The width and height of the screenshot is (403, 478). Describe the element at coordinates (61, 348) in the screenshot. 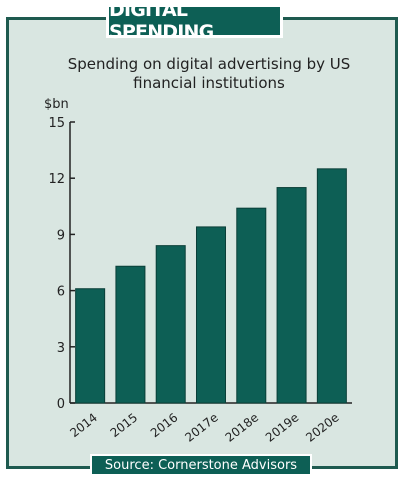

I see `y-tick-label: 3` at that location.